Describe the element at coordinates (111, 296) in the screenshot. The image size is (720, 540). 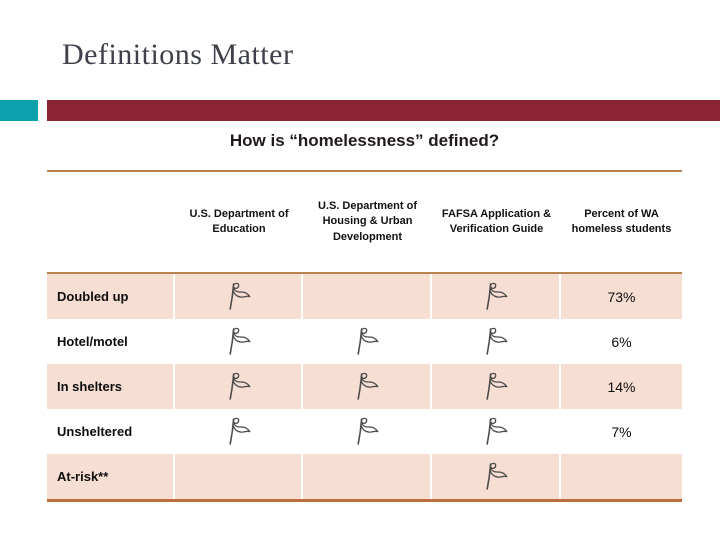
I see `row-label: Doubled up` at that location.